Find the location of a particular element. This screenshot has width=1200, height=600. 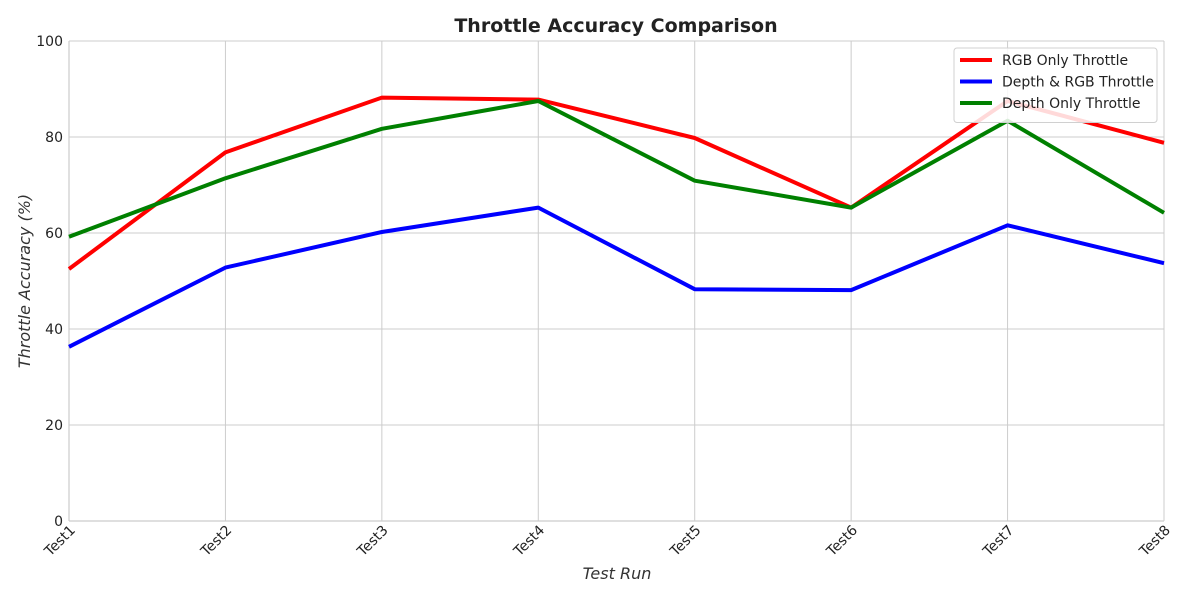

legend-box is located at coordinates (1055, 85).